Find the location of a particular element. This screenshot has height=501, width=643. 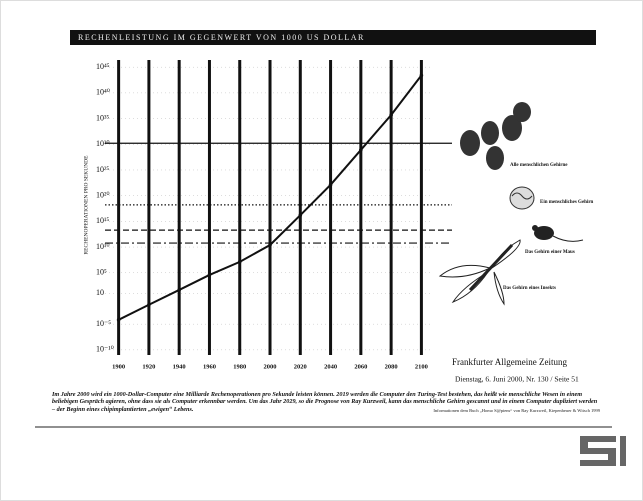

reference-label: Das Gehirn einer Maus is located at coordinates (550, 252).